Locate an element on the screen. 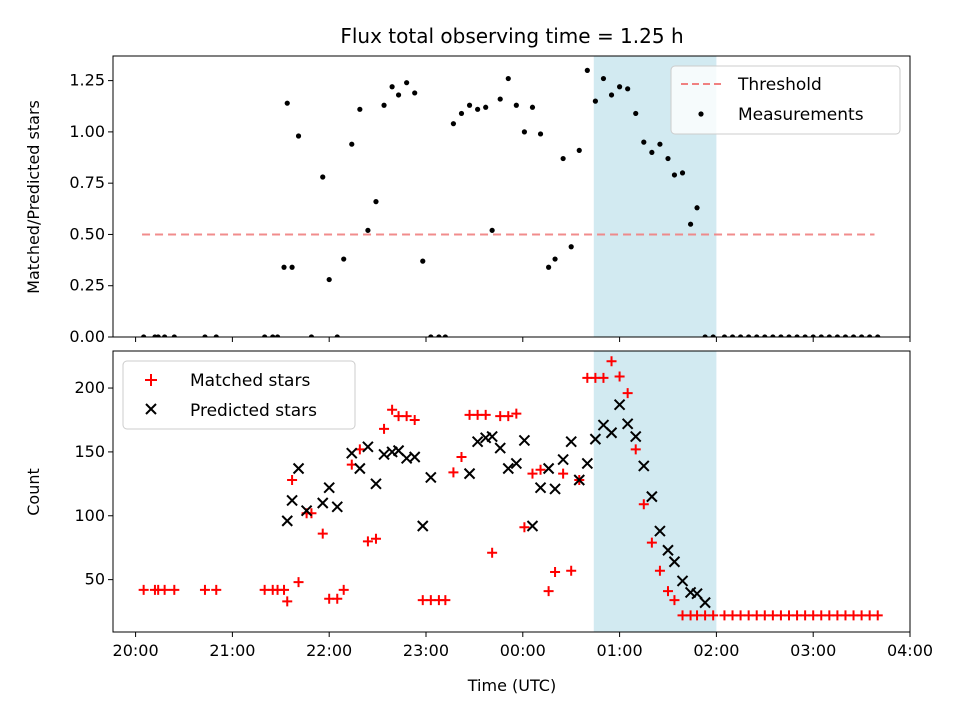  top-y-tick-label: 0.50 is located at coordinates (87, 233).